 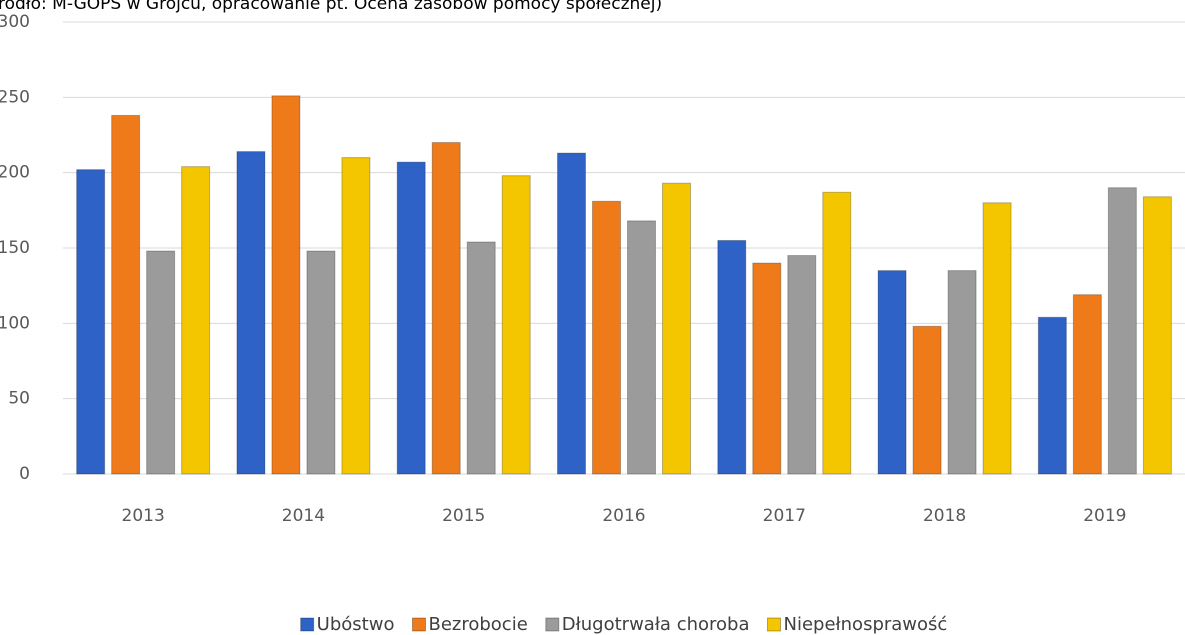 I want to click on y-tick-label: 50, so click(x=19, y=399).